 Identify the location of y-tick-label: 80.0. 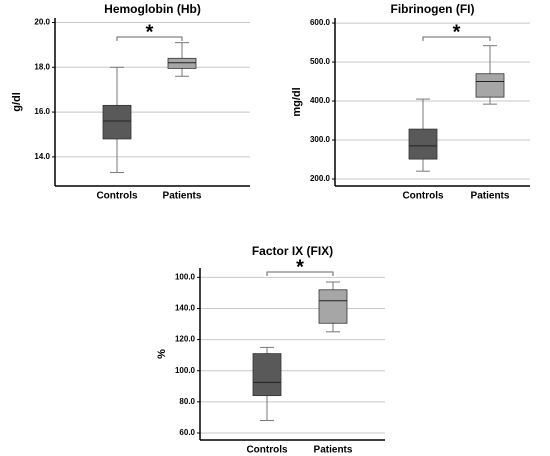
(187, 401).